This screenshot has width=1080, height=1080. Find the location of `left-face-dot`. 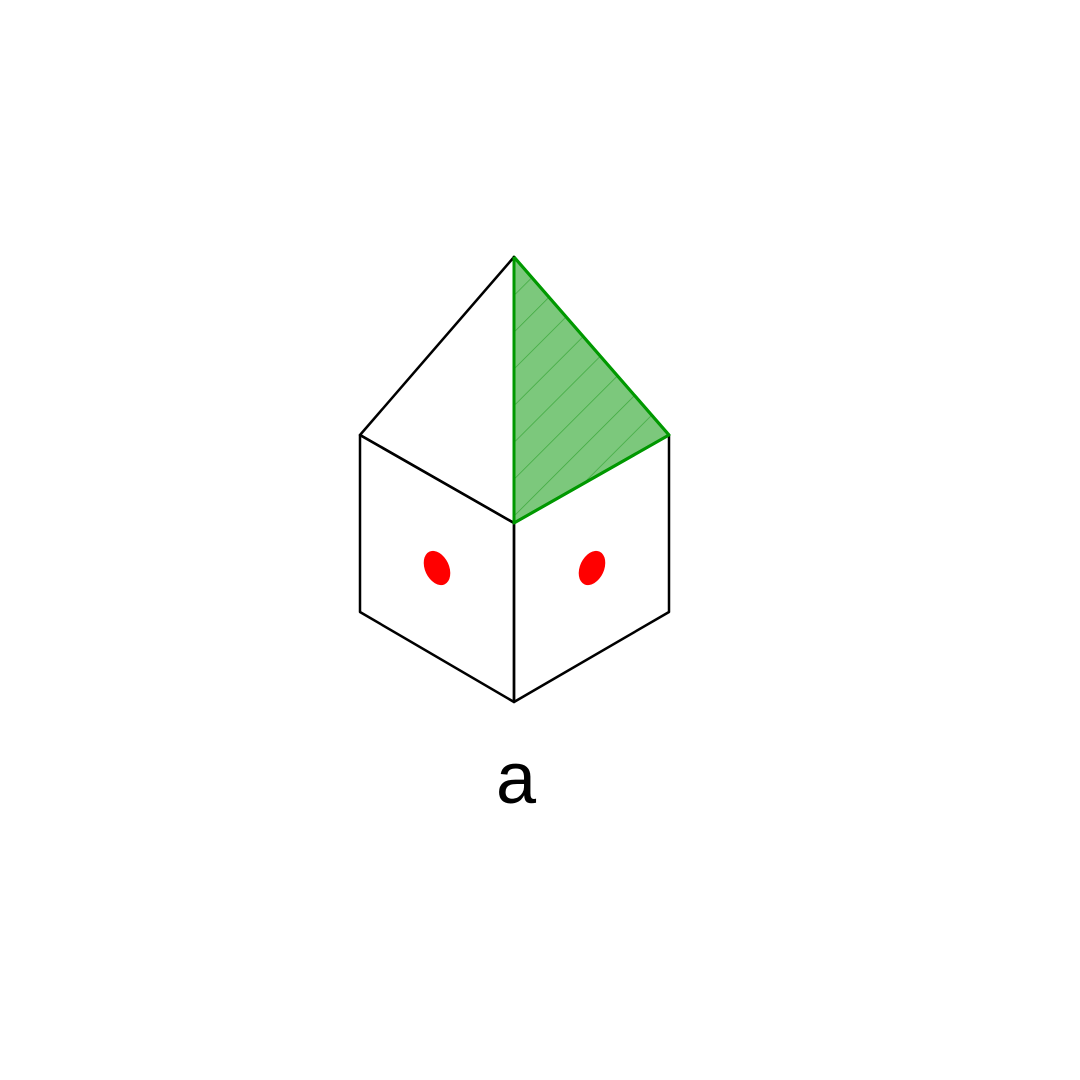

left-face-dot is located at coordinates (437, 568).